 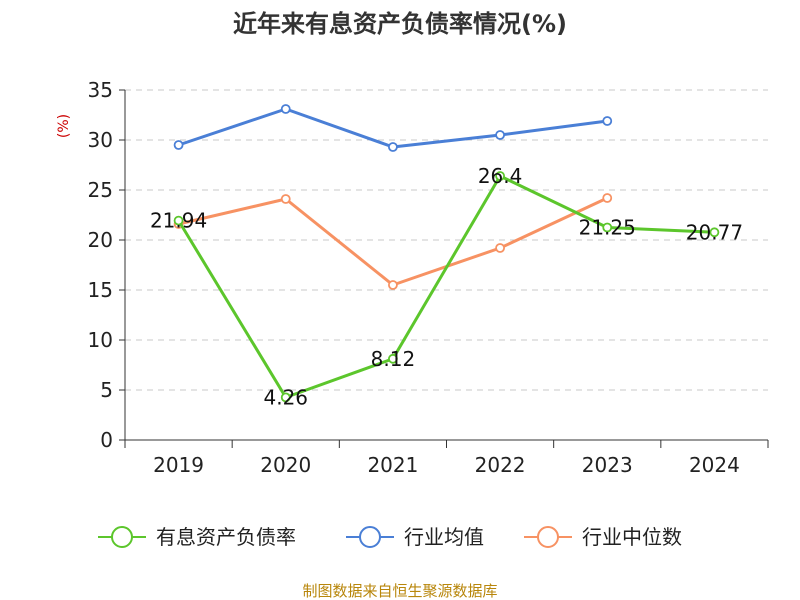 I want to click on x-tick-label: 2020, so click(x=285, y=465).